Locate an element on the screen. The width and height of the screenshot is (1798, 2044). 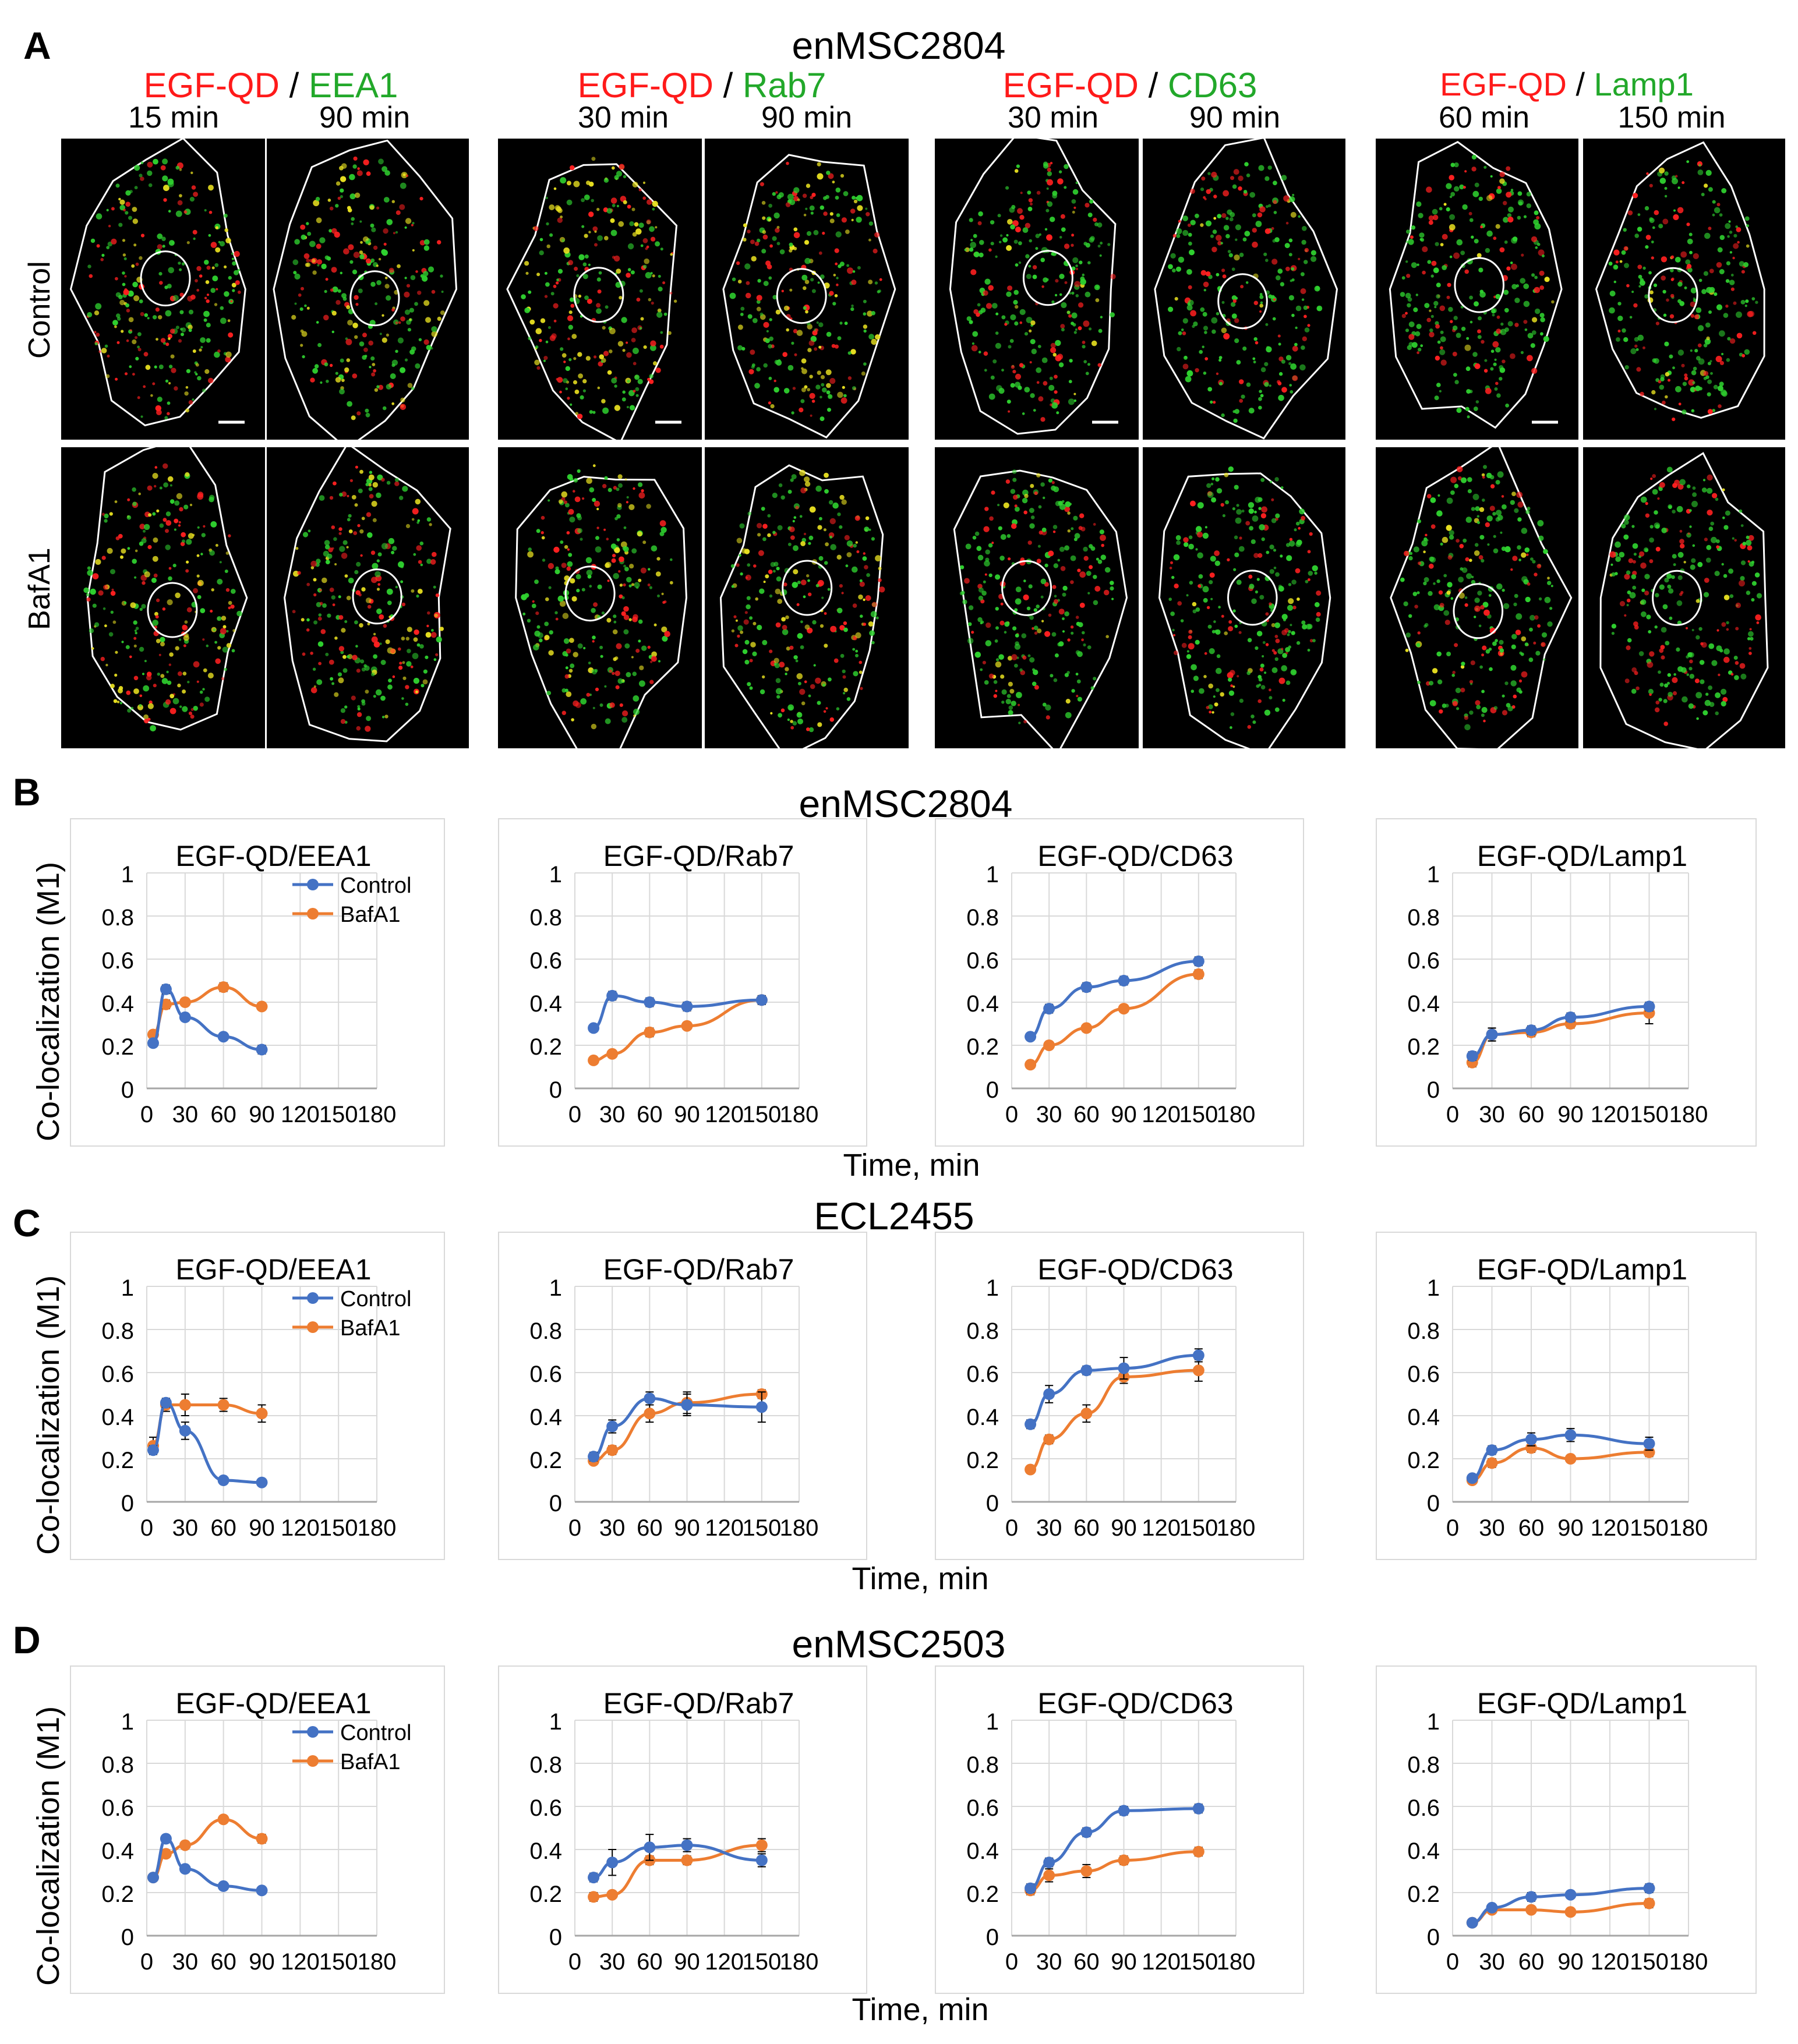
section-title-b: enMSC2804 is located at coordinates (906, 804).